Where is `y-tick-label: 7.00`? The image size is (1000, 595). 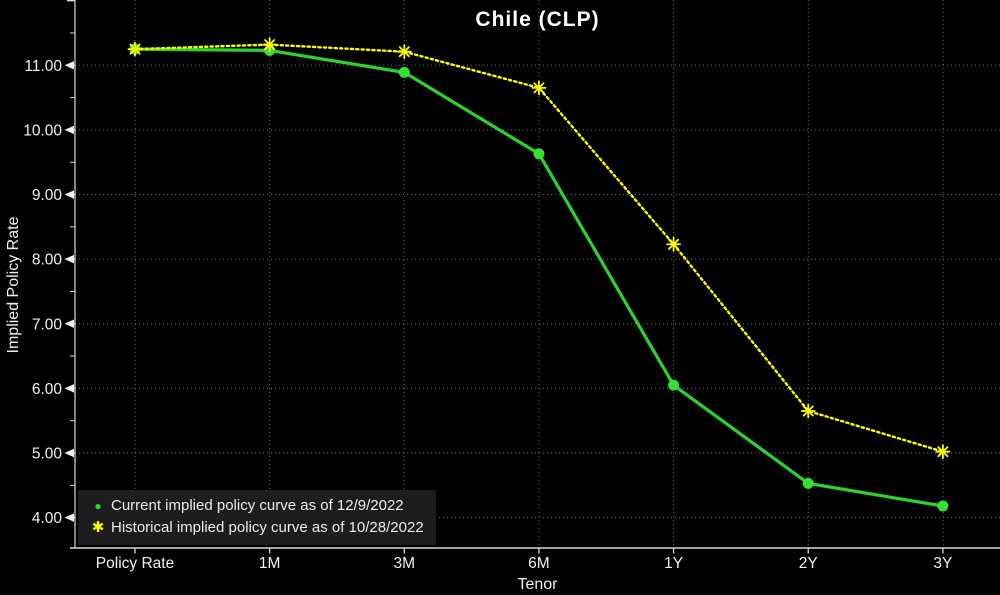 y-tick-label: 7.00 is located at coordinates (47, 324).